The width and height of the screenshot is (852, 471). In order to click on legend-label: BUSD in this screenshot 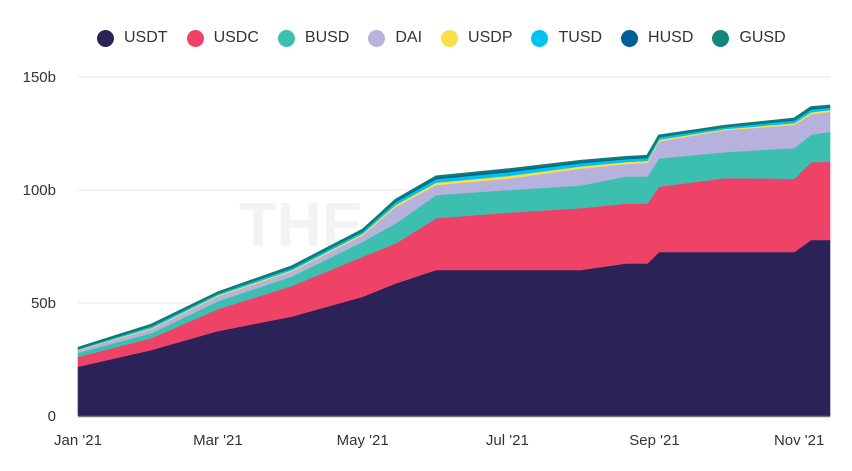, I will do `click(327, 37)`.